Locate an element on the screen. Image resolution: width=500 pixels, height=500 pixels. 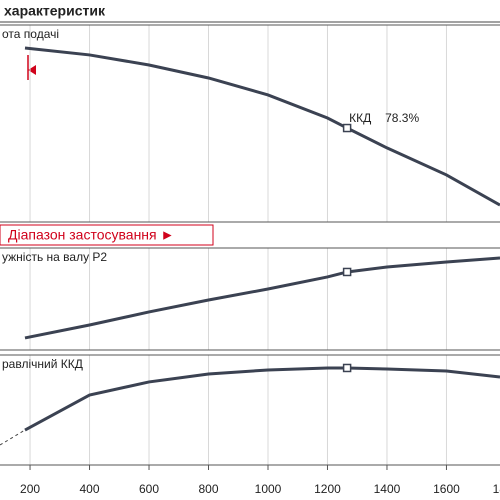
range-box is located at coordinates (107, 235).